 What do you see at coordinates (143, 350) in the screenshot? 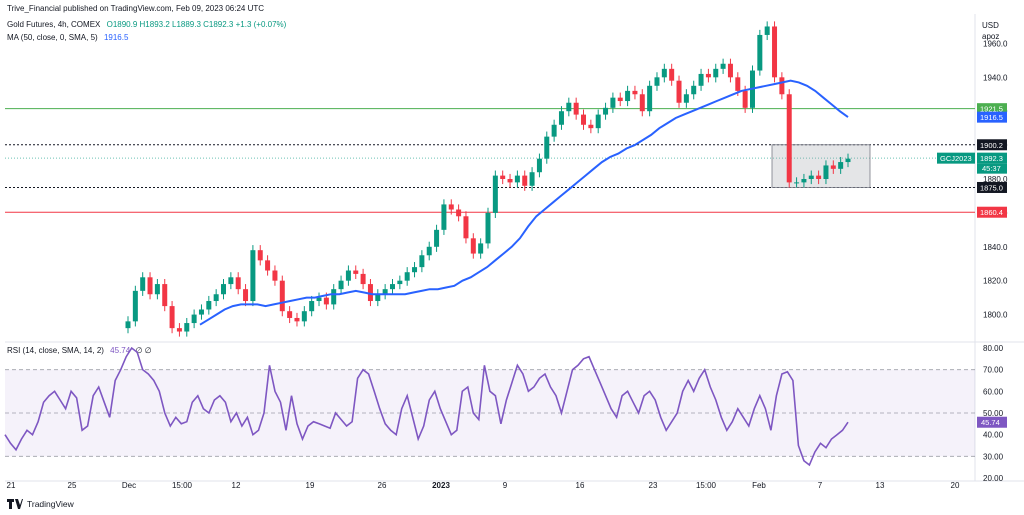
I see `rsi-extra: ∅ ∅` at bounding box center [143, 350].